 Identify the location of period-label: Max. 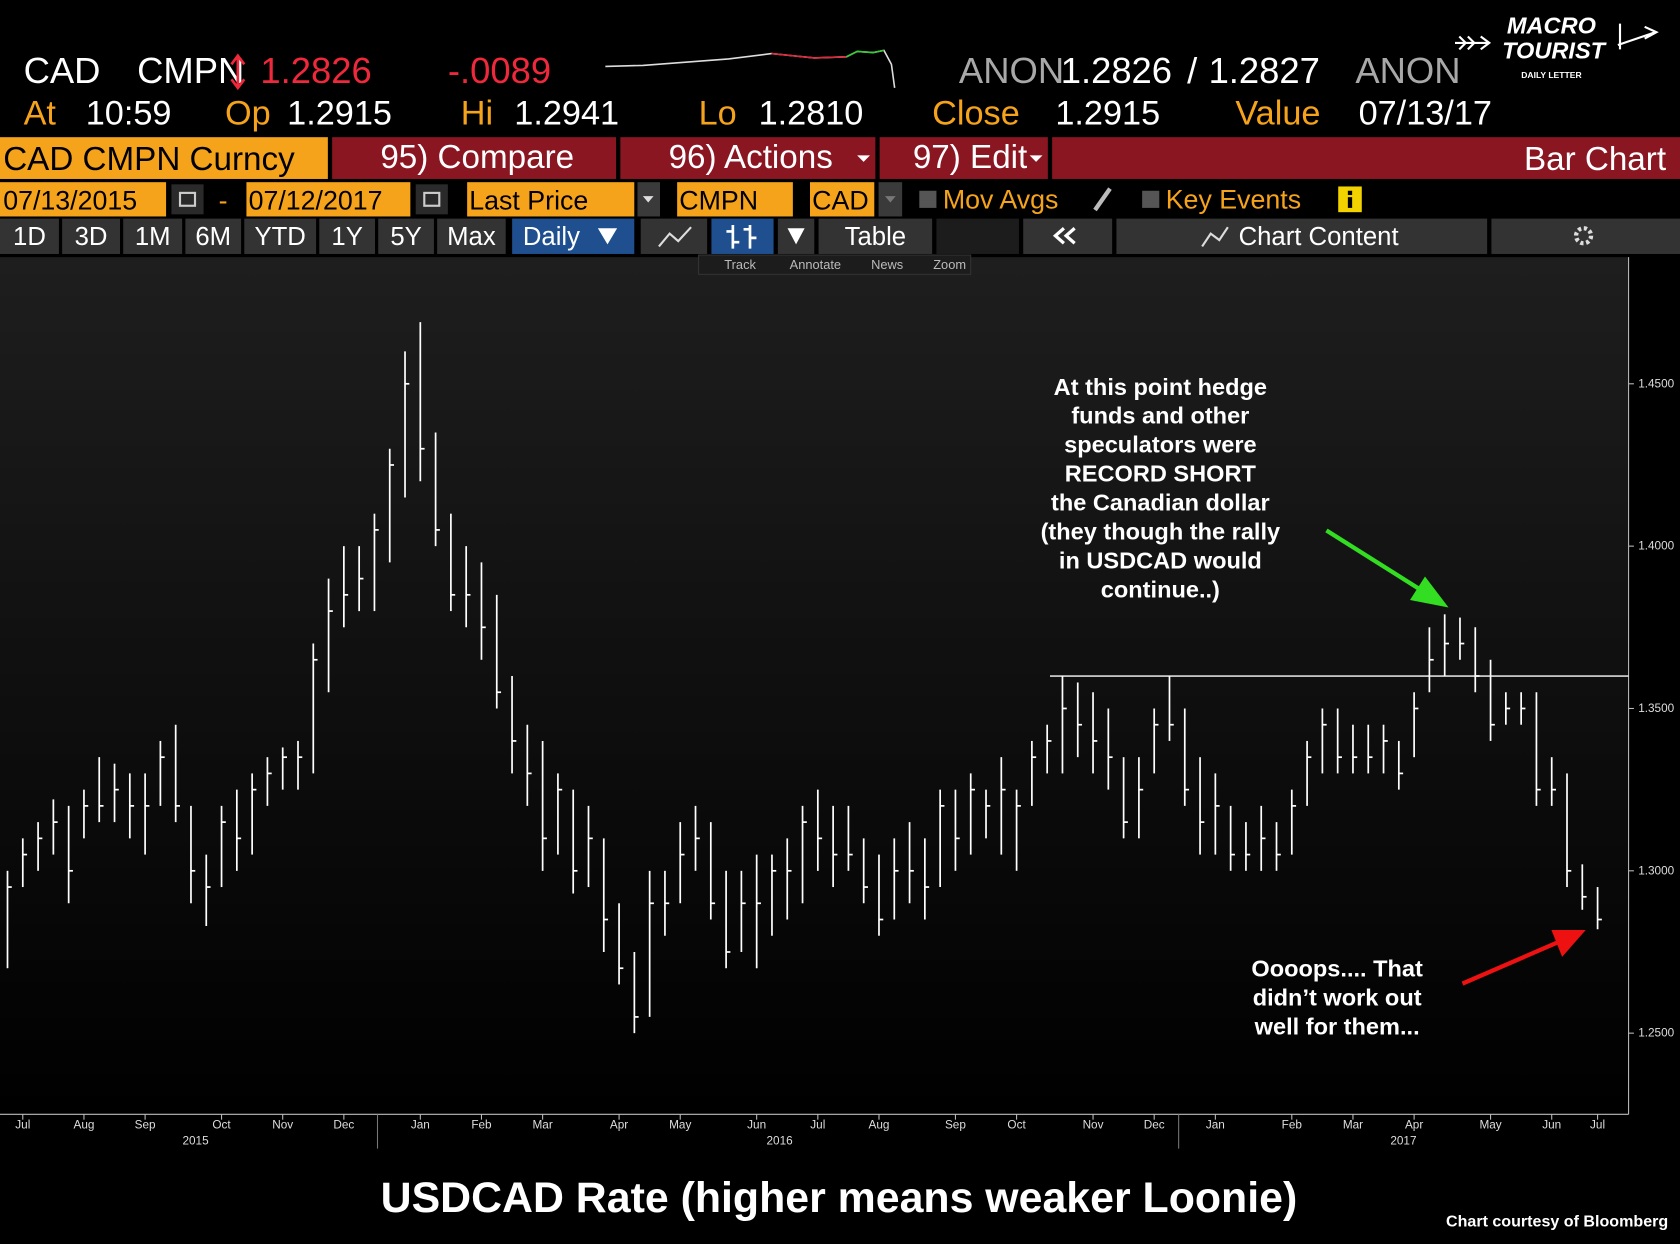
(471, 237).